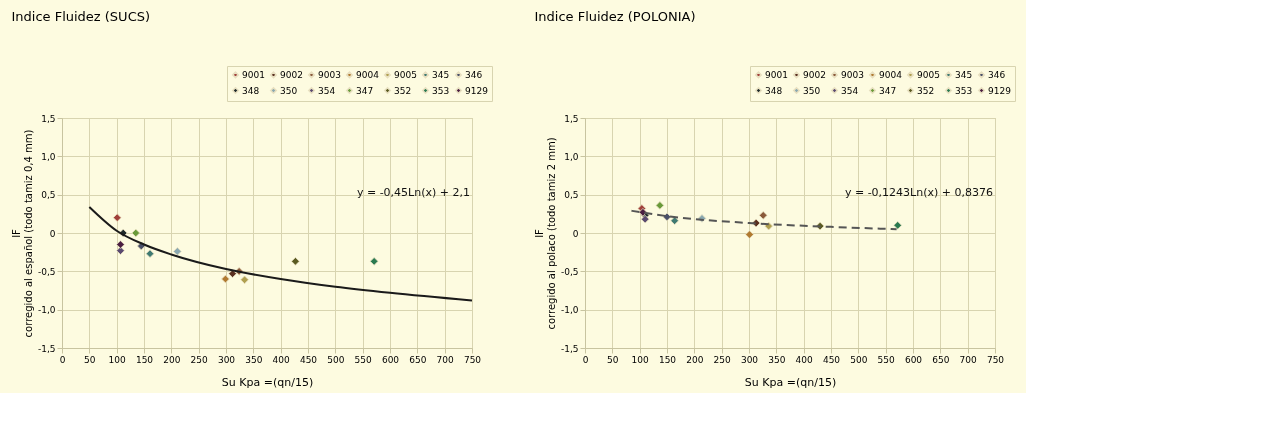 The height and width of the screenshot is (424, 1265). Describe the element at coordinates (280, 253) in the screenshot. I see `line-series` at that location.